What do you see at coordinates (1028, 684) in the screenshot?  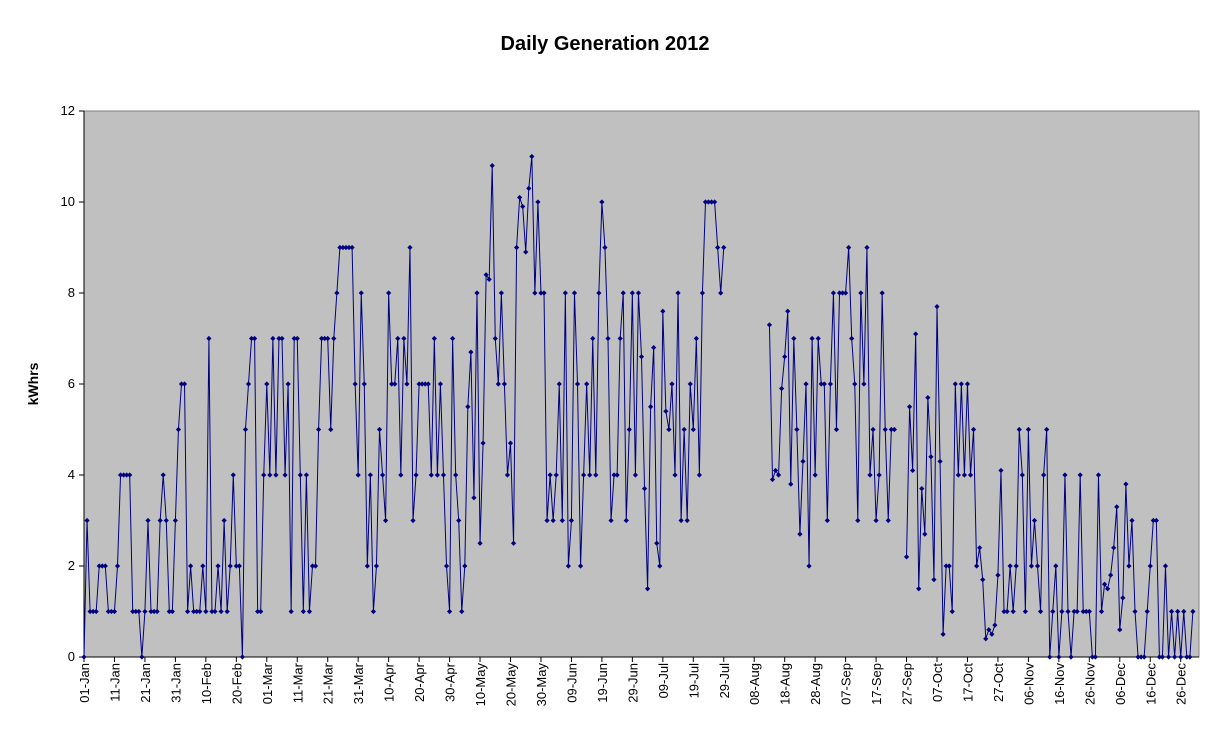 I see `x-tick-label: 06-Nov` at bounding box center [1028, 684].